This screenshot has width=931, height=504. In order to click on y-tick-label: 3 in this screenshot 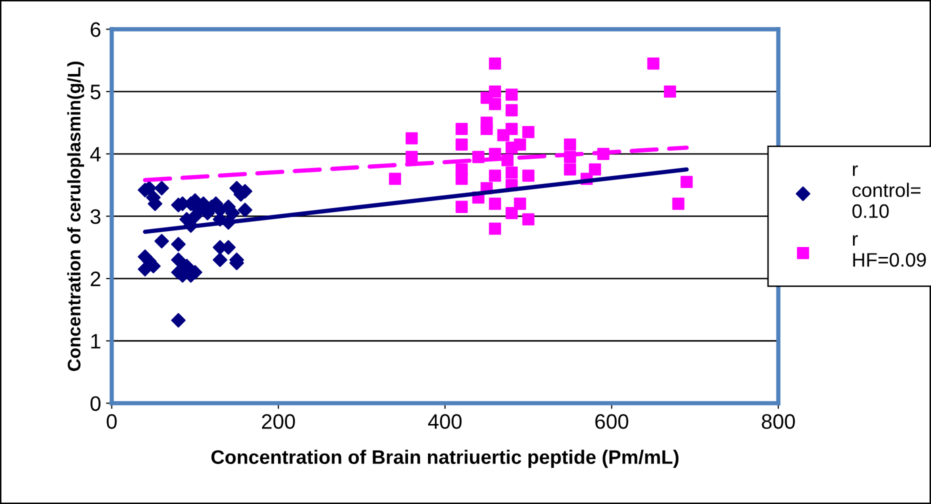, I will do `click(95, 216)`.